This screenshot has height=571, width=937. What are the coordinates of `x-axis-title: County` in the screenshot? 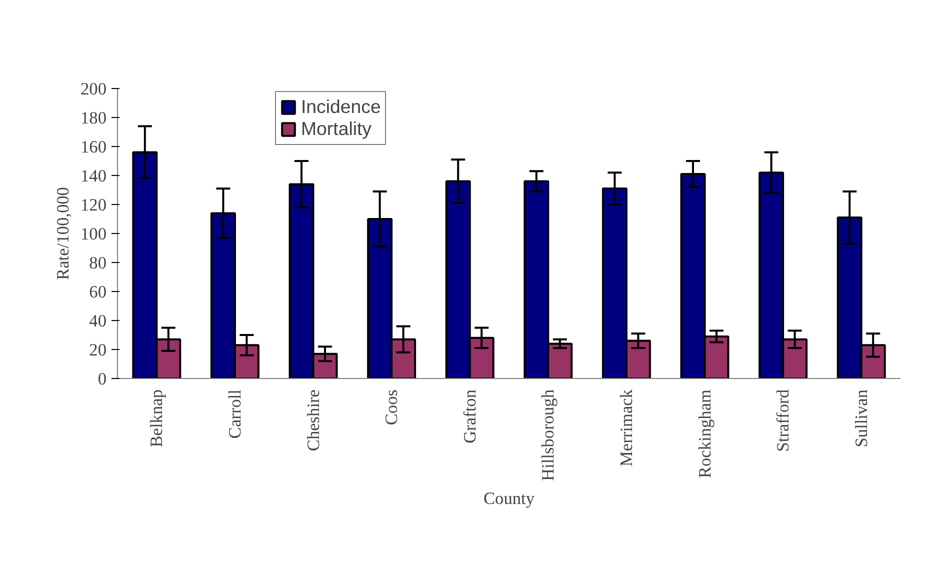 It's located at (509, 498).